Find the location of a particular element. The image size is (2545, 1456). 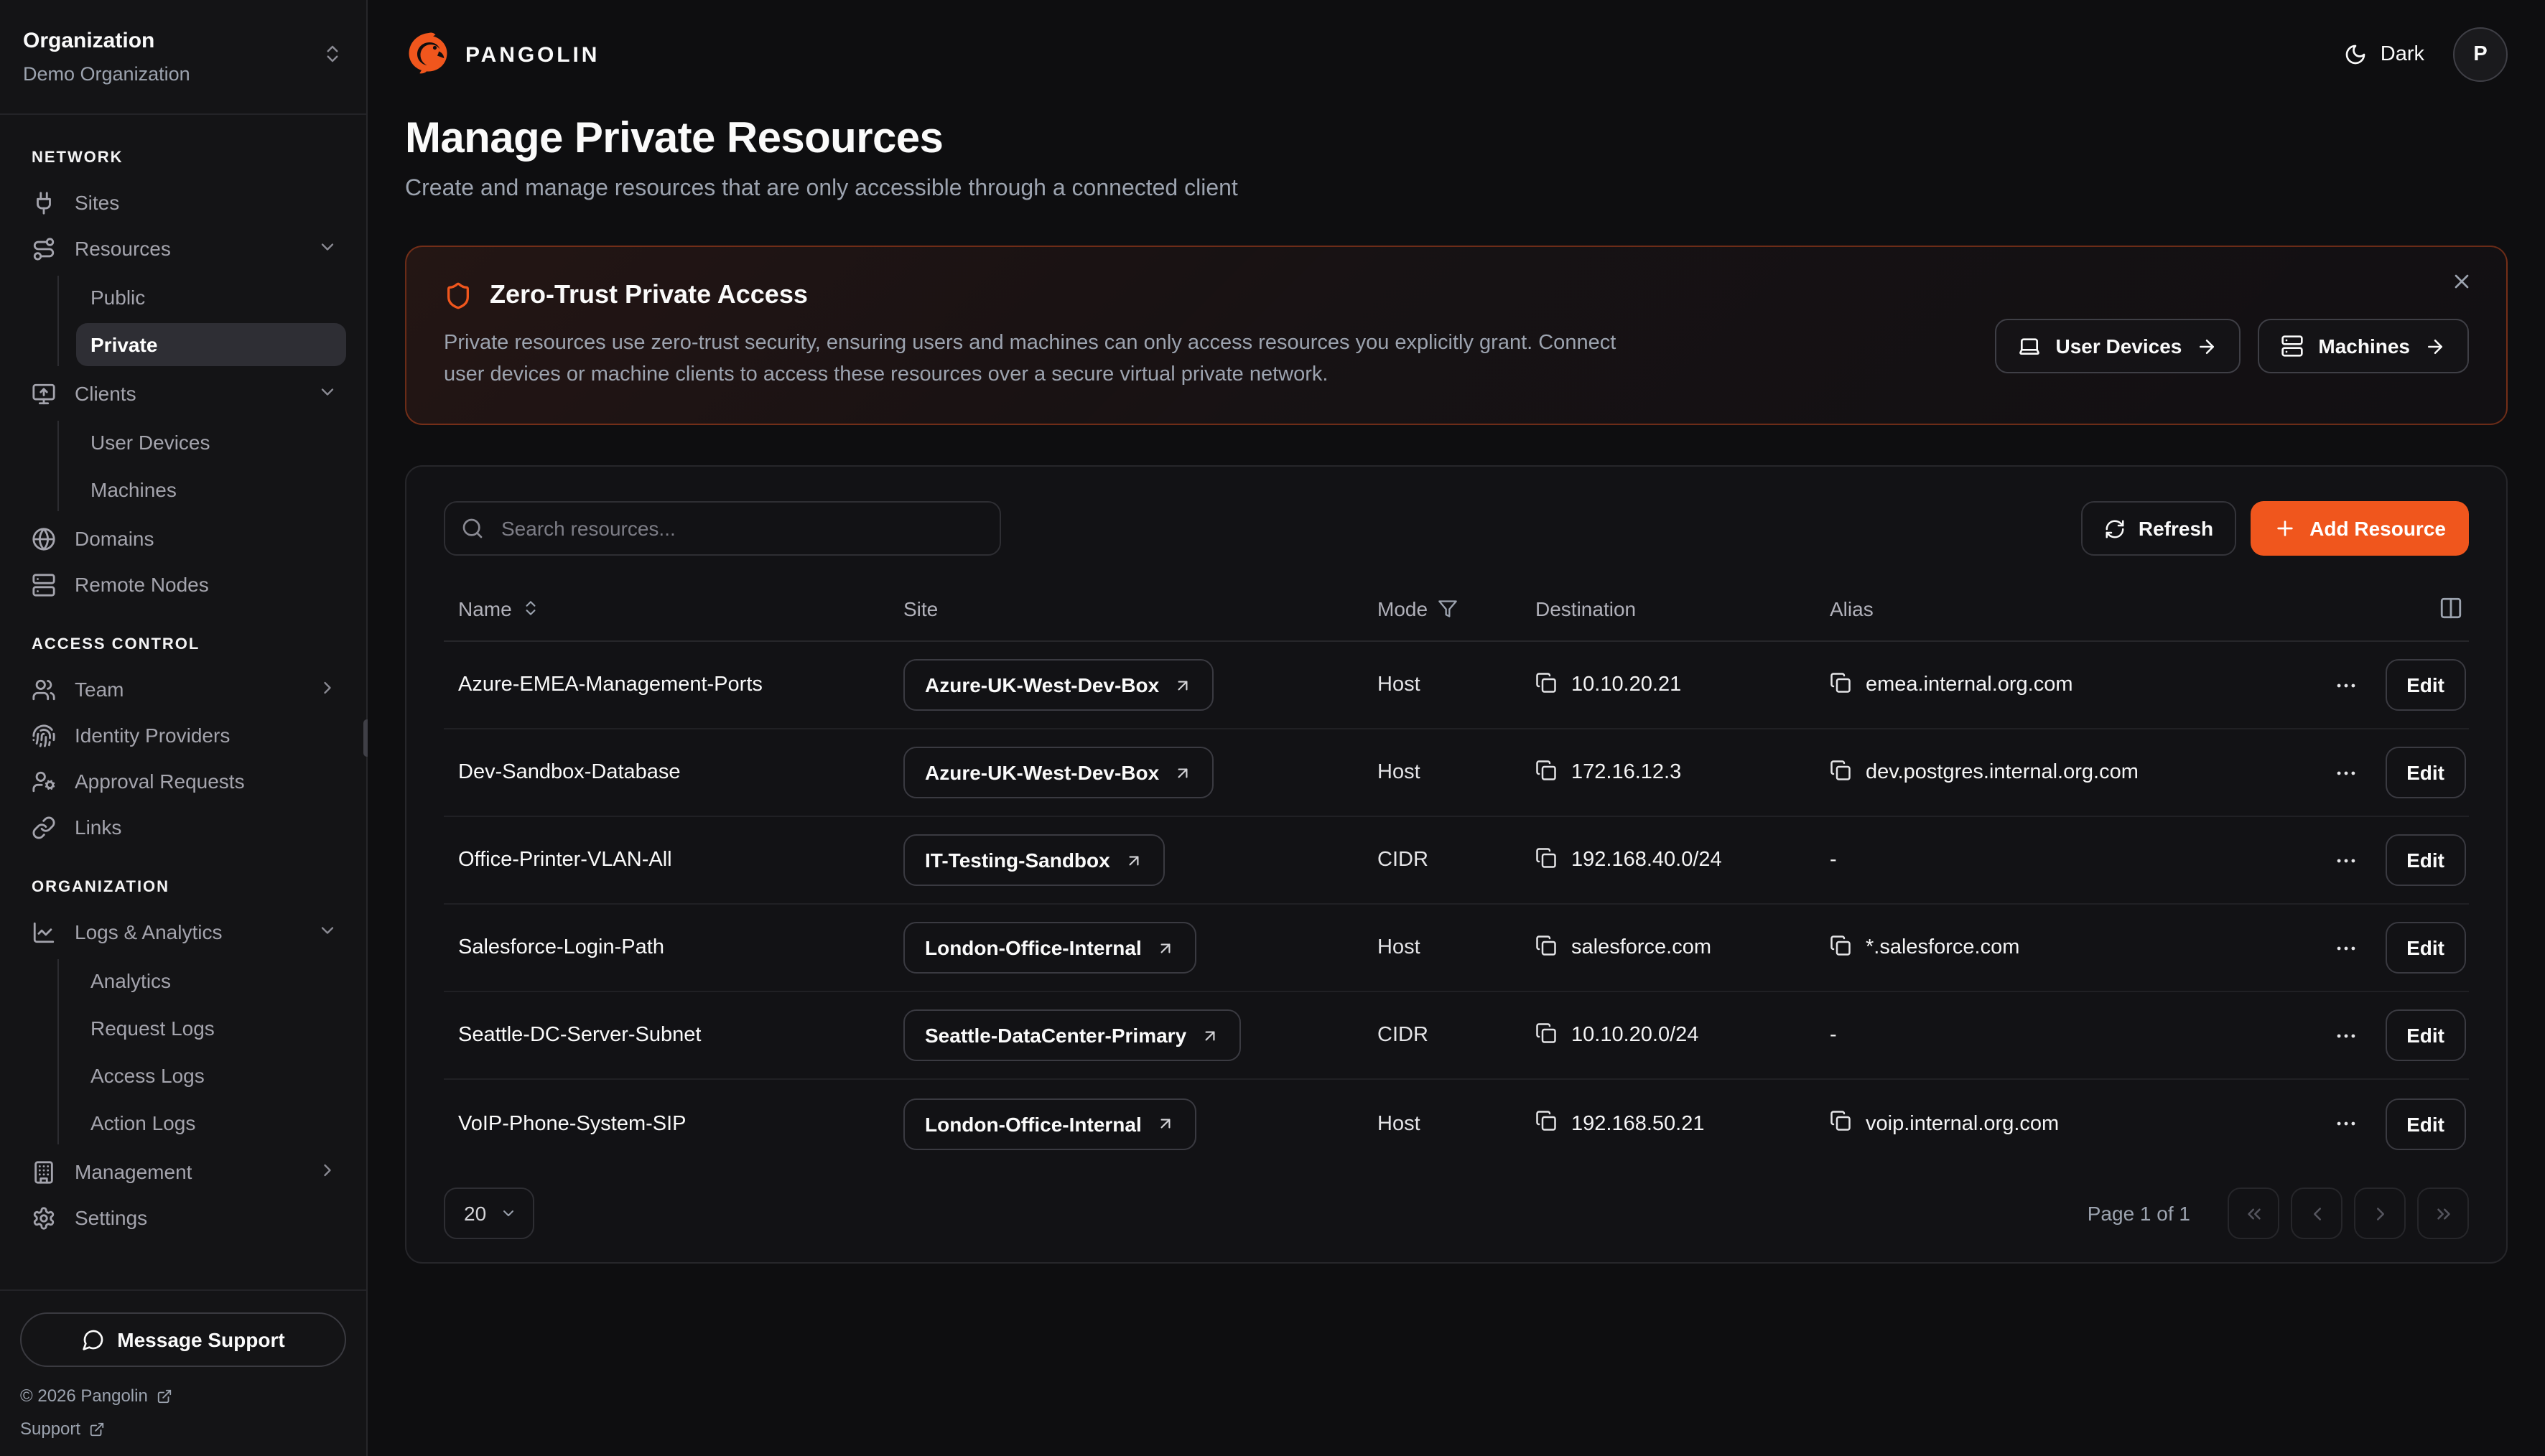

arrow-right-icon is located at coordinates (2435, 346).